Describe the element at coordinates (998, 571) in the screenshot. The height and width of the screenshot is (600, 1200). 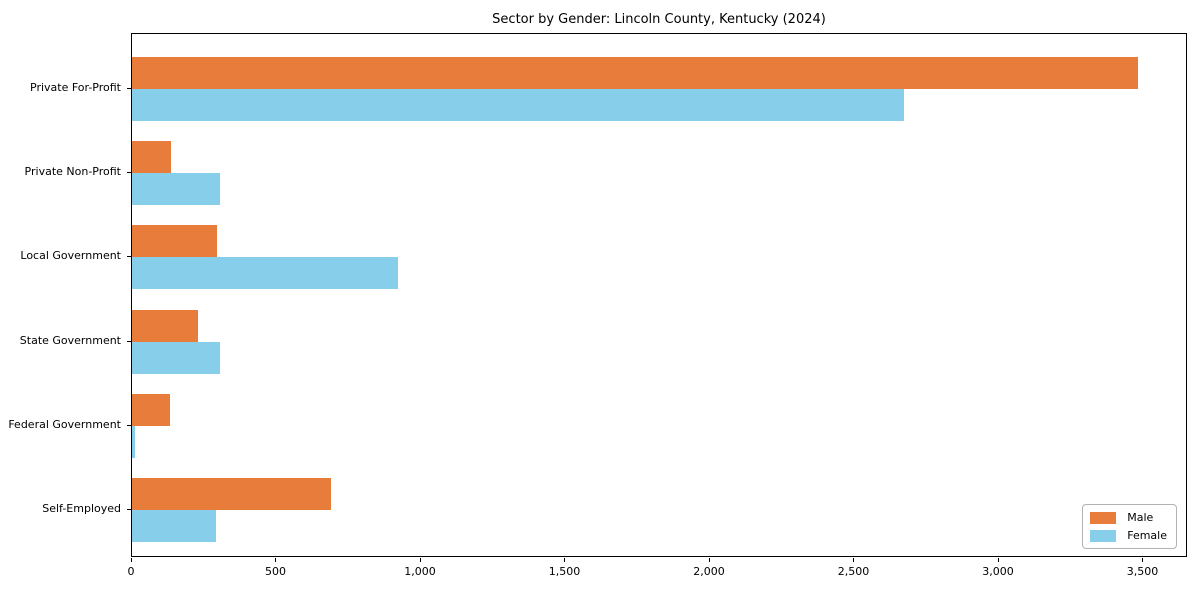
I see `x-tick-label: 3,000` at that location.